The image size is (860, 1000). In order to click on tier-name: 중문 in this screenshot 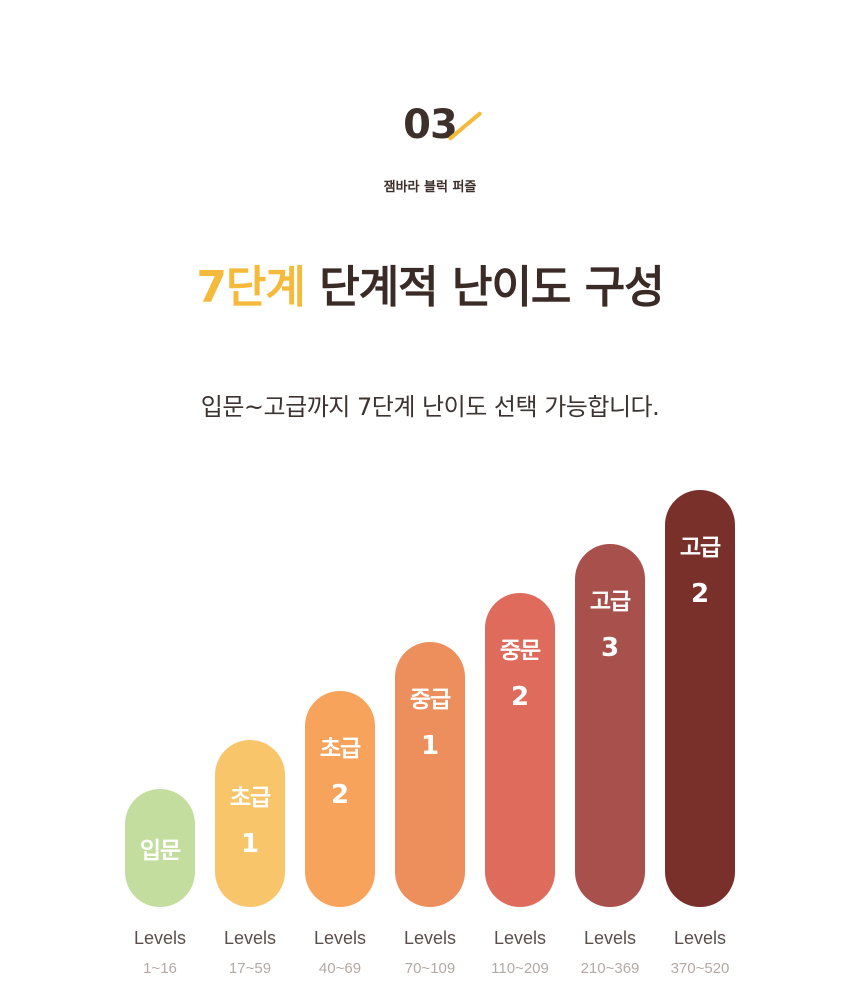, I will do `click(520, 651)`.